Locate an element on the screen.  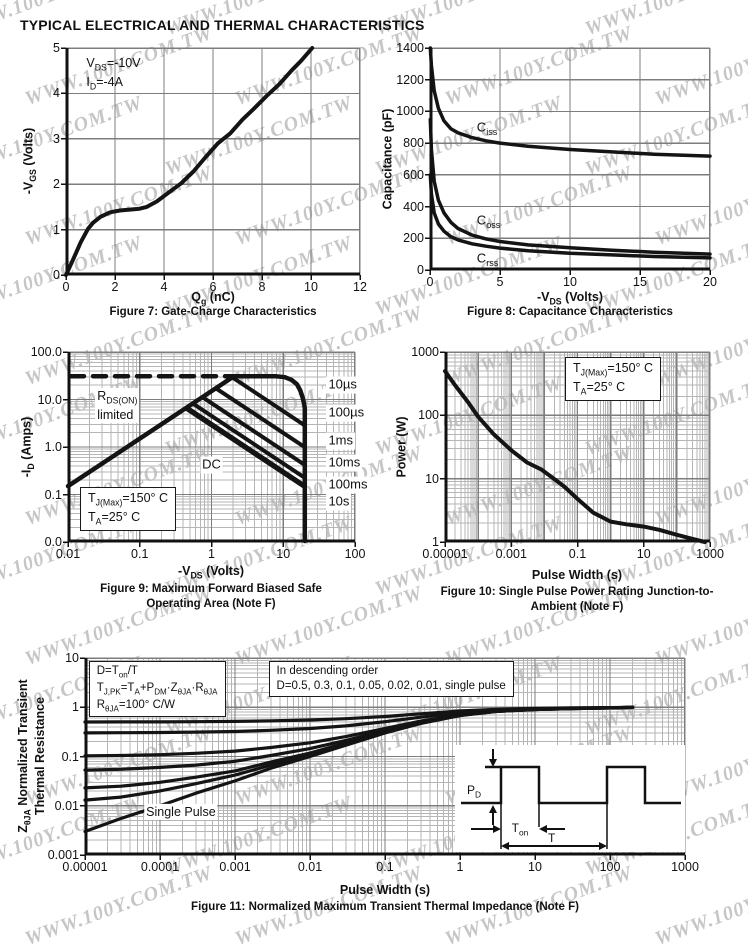
pd-arrow-down-head is located at coordinates (493, 763).